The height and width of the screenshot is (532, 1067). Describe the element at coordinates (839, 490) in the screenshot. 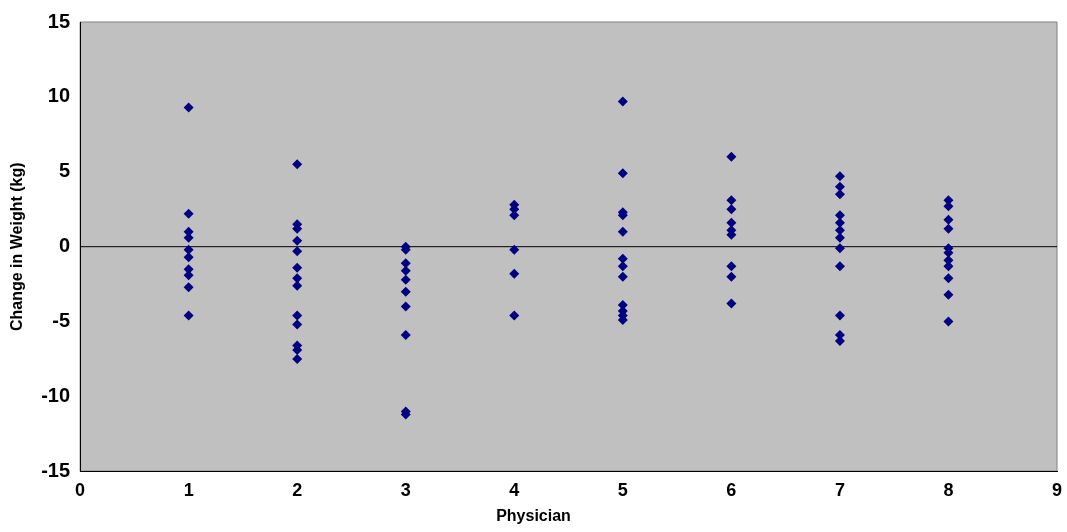

I see `x-tick-label: 7` at that location.